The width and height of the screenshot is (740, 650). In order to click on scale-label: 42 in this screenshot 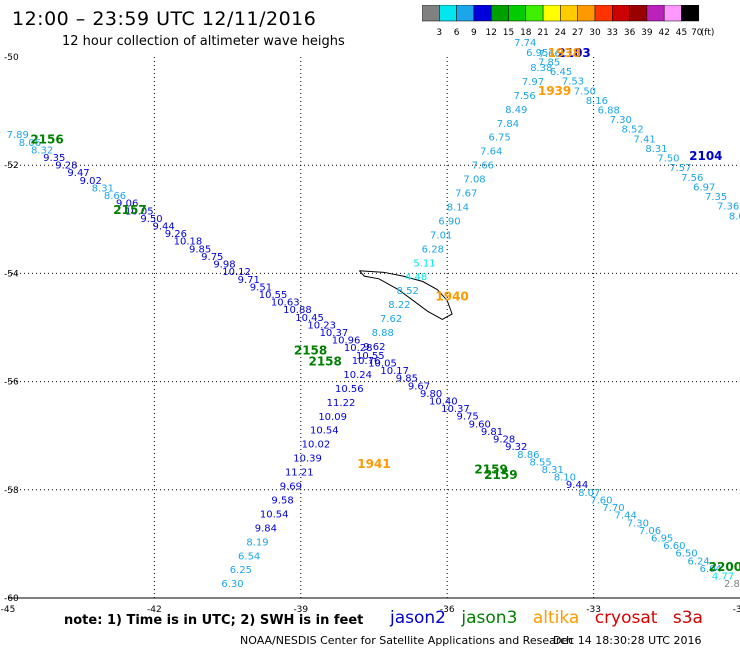, I will do `click(663, 33)`.